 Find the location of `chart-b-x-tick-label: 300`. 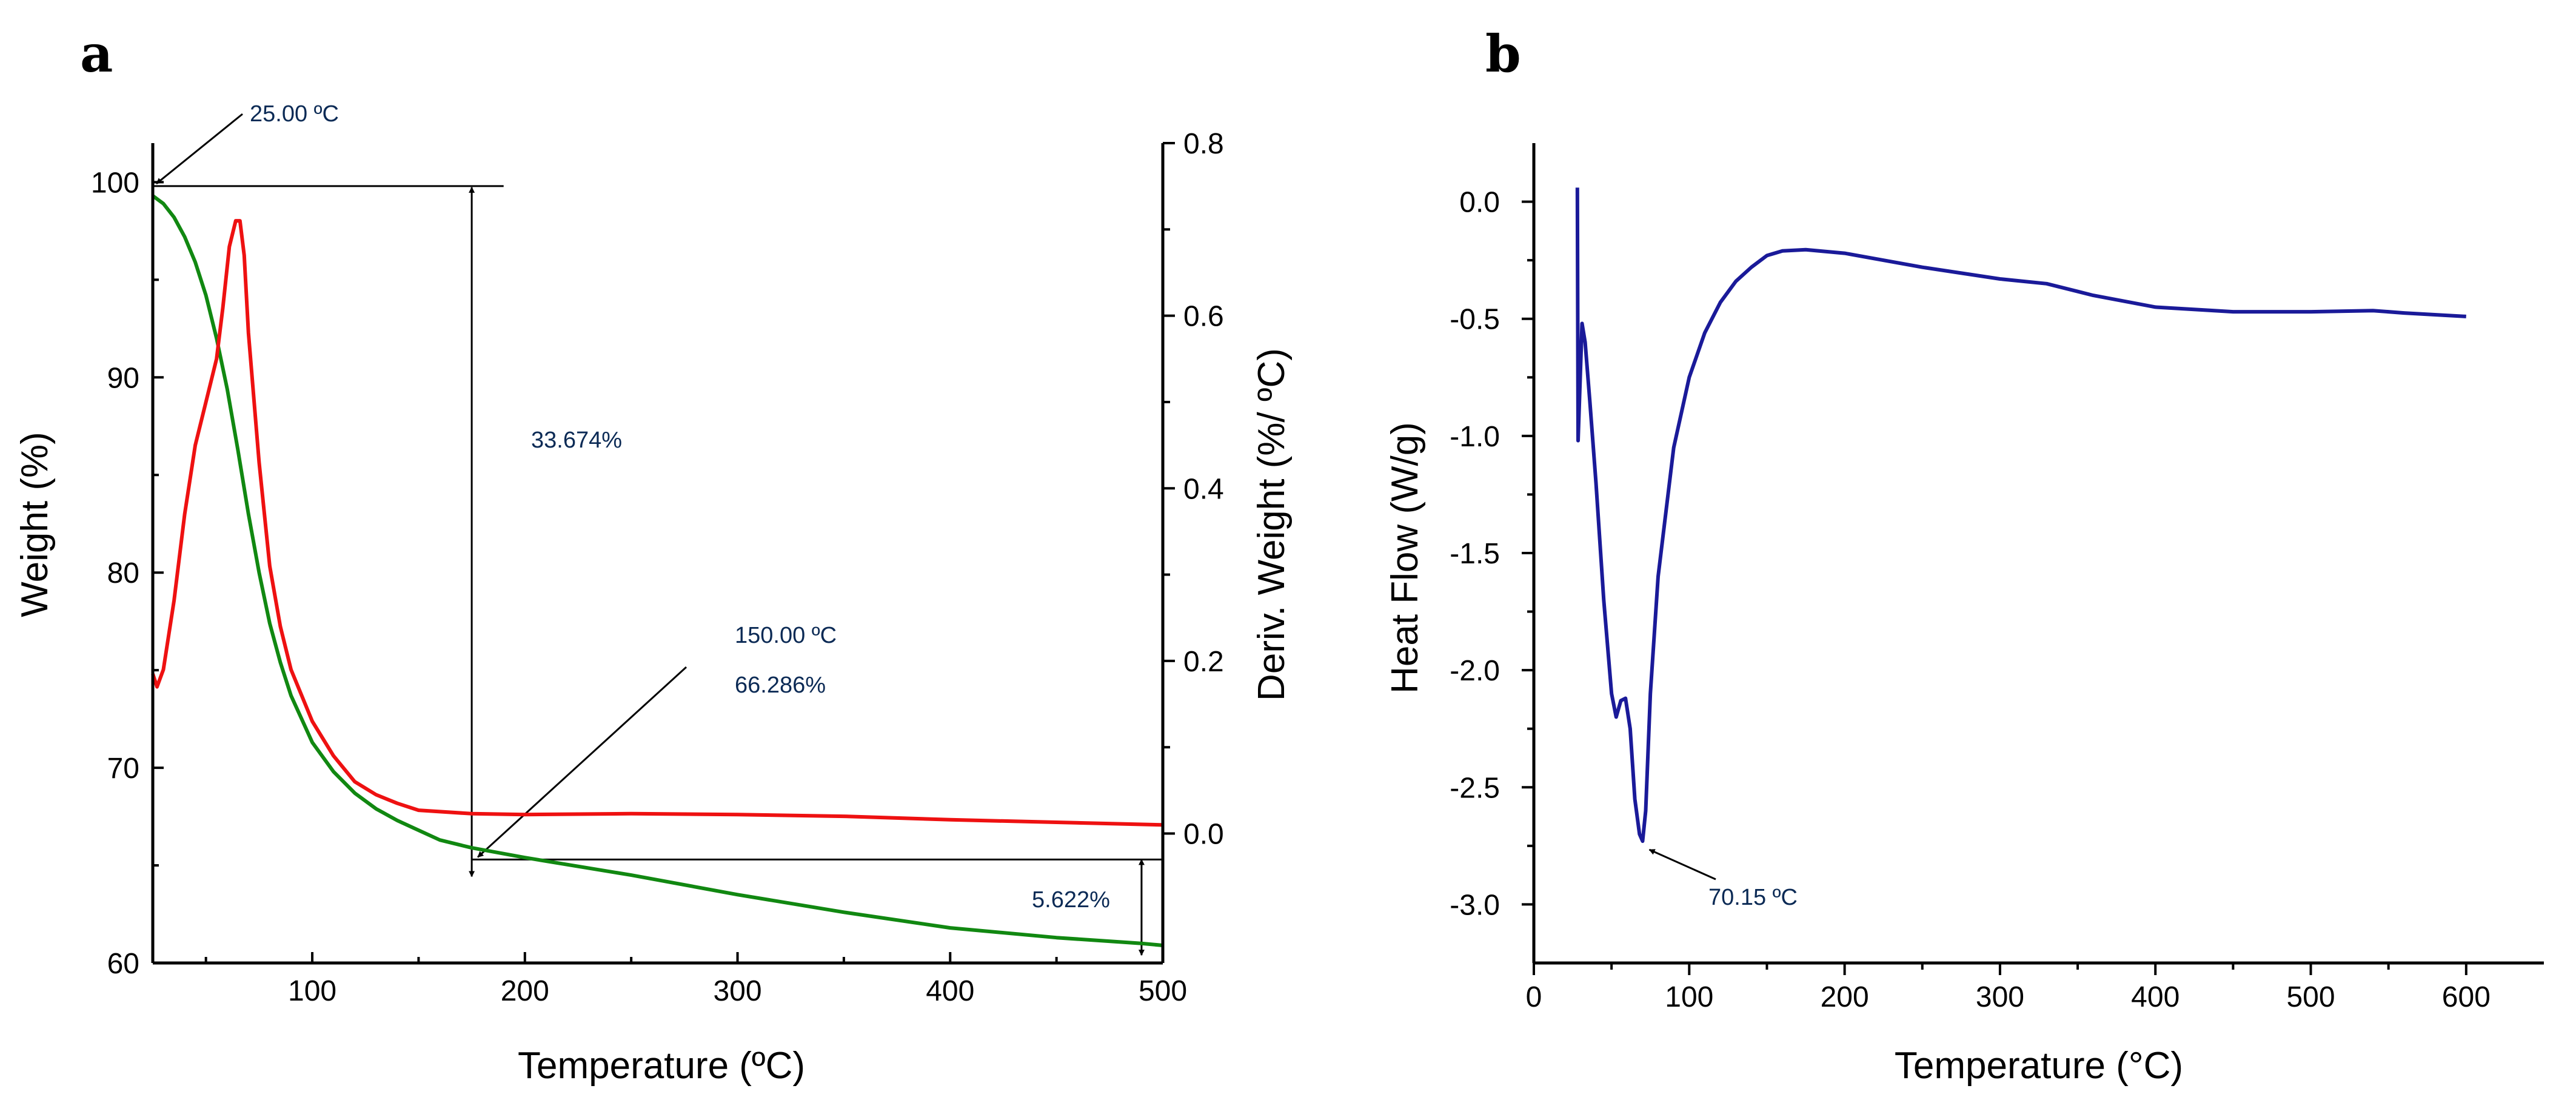

chart-b-x-tick-label: 300 is located at coordinates (2000, 997).